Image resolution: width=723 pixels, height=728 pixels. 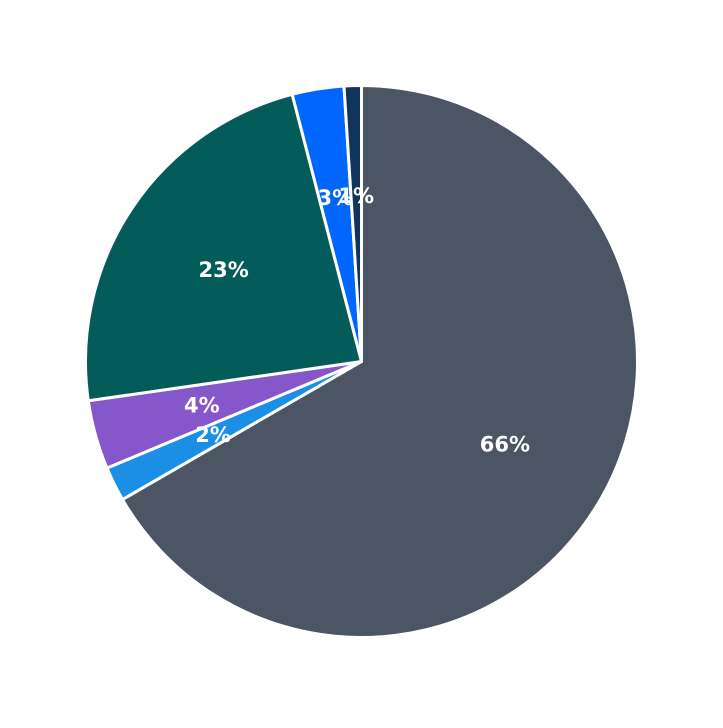 What do you see at coordinates (202, 406) in the screenshot?
I see `pie-slice-label-2: 4%` at bounding box center [202, 406].